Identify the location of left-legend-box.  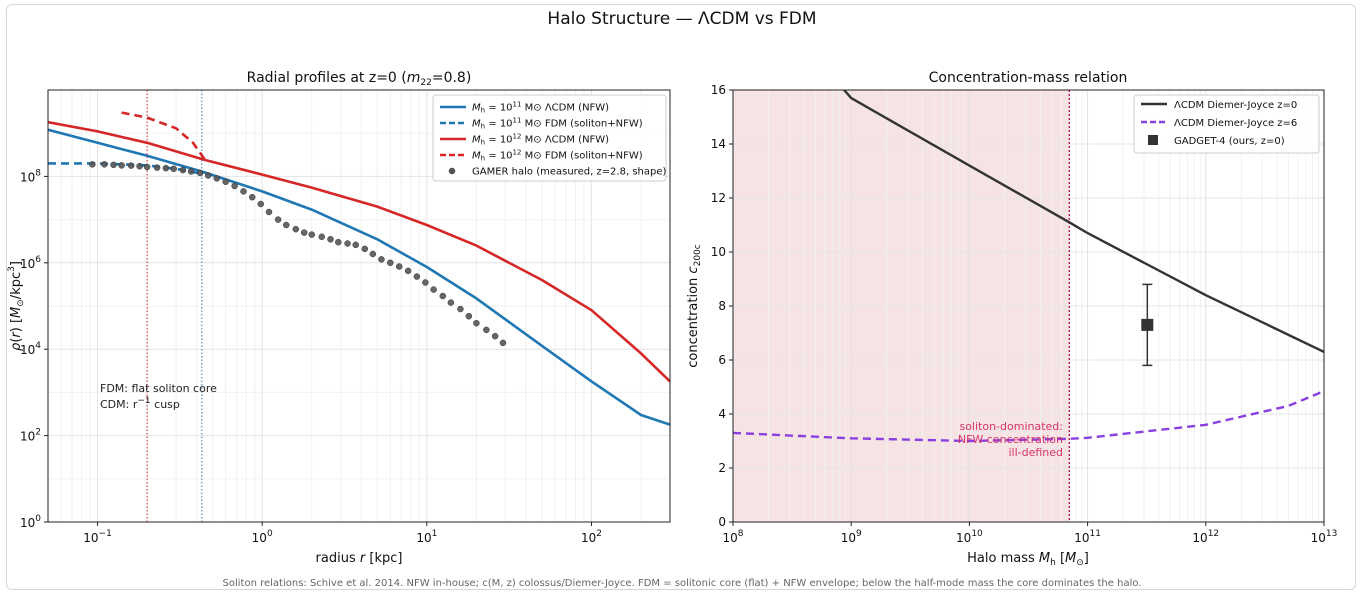
(549, 138).